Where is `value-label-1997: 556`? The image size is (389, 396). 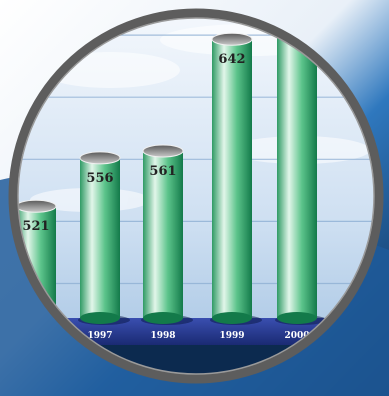
value-label-1997: 556 is located at coordinates (99, 178).